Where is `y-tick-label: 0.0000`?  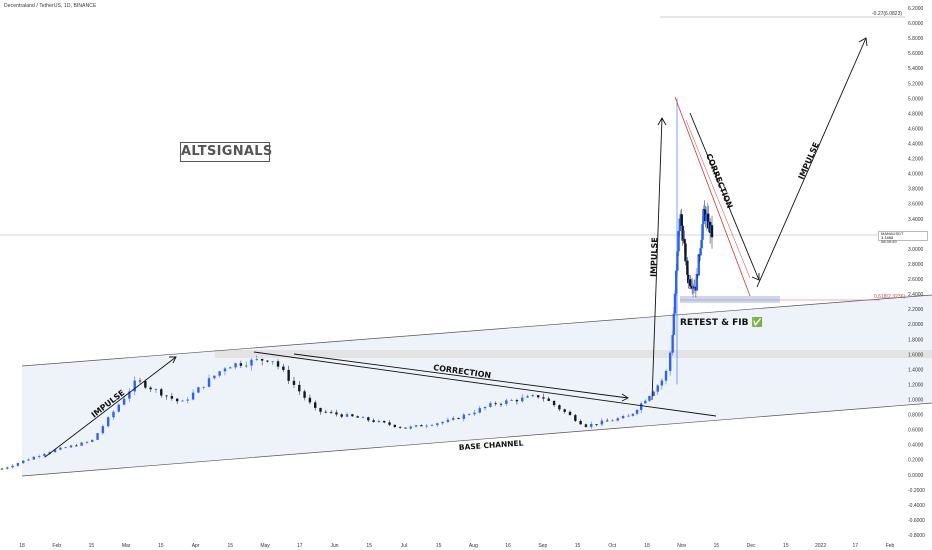 y-tick-label: 0.0000 is located at coordinates (916, 476).